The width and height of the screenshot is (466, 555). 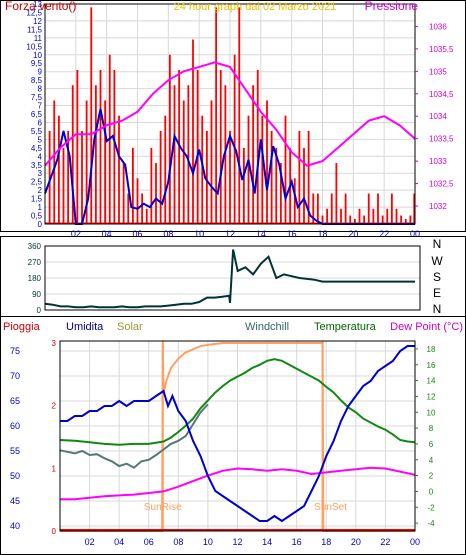 I want to click on temperature-tick-label: 16, so click(x=431, y=365).